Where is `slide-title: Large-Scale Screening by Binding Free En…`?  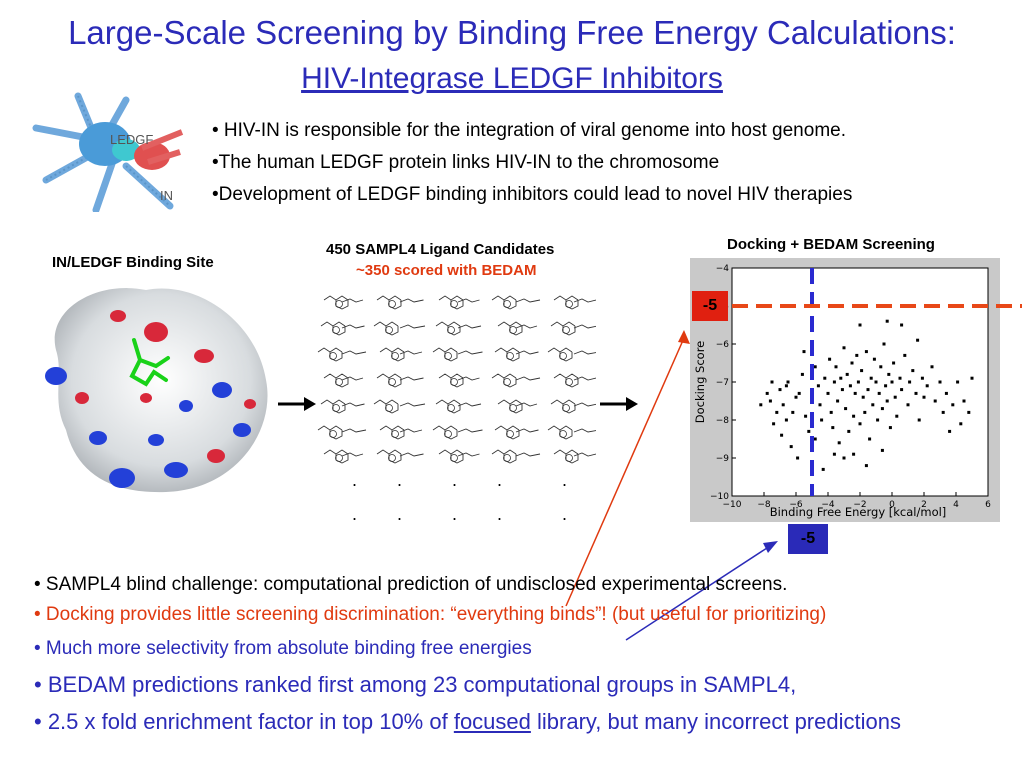
slide-title: Large-Scale Screening by Binding Free En… is located at coordinates (512, 32).